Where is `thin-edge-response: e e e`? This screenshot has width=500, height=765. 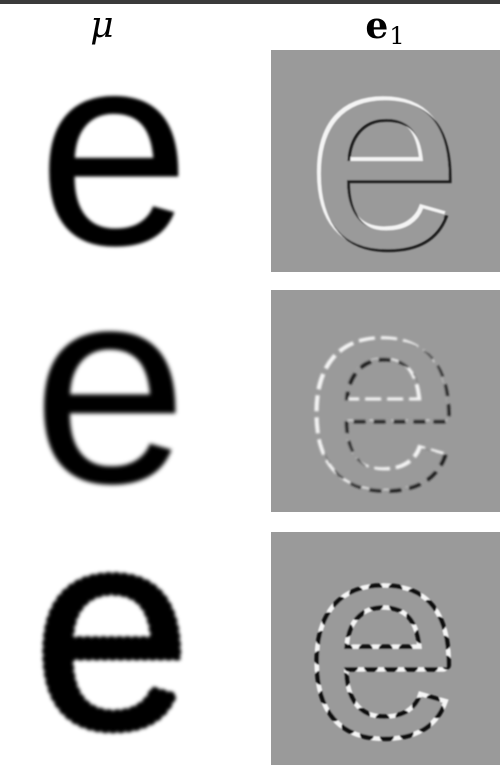
thin-edge-response: e e e is located at coordinates (385, 161).